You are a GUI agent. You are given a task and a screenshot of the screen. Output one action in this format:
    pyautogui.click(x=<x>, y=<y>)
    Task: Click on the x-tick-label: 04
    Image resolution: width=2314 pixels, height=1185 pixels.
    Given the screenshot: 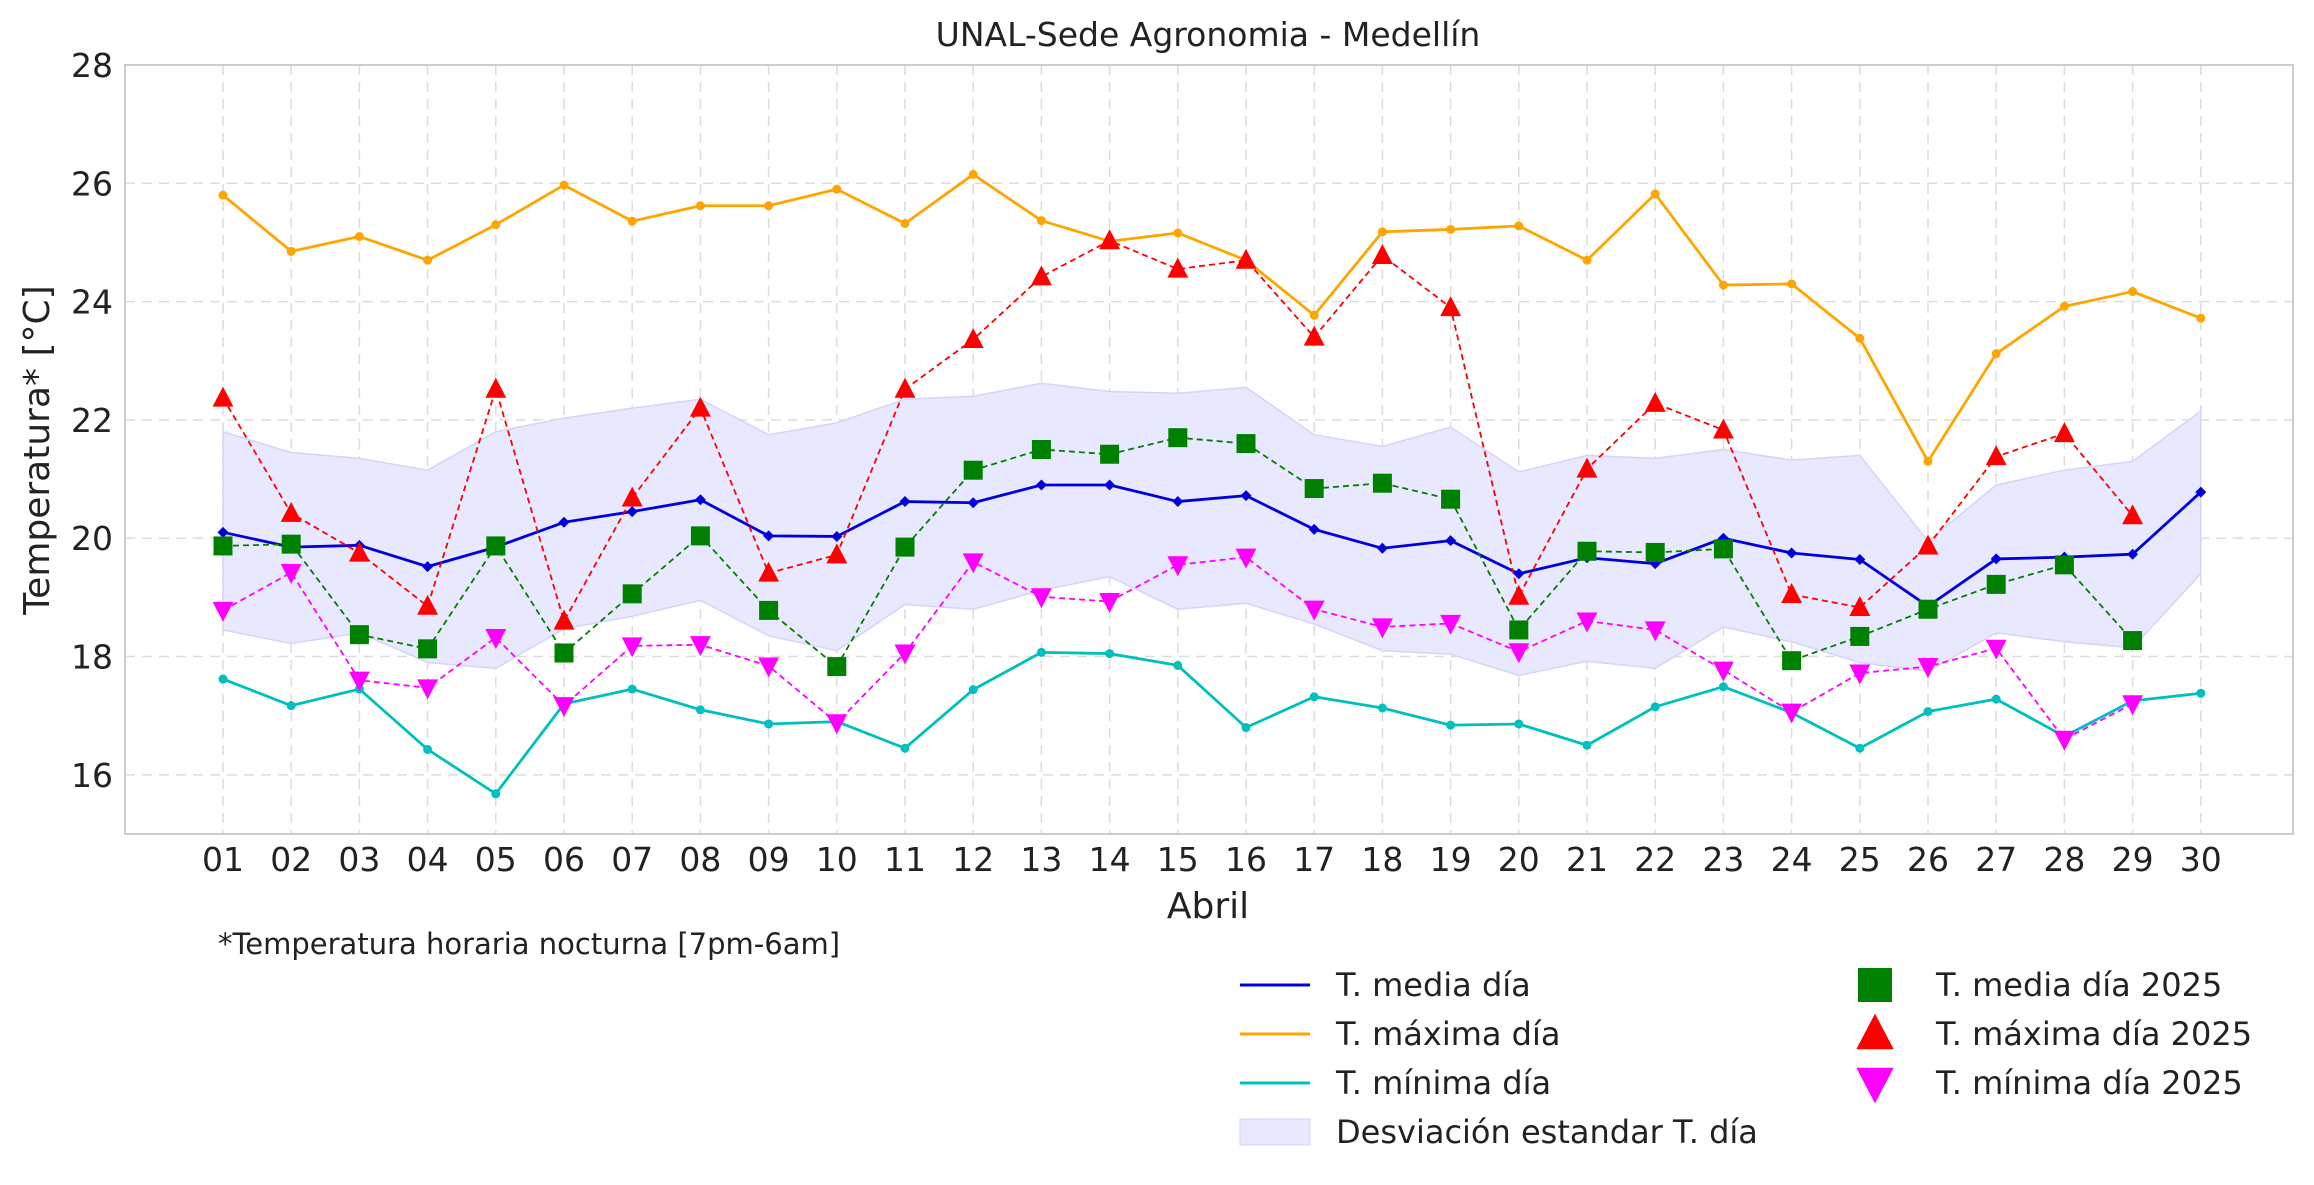 What is the action you would take?
    pyautogui.click(x=428, y=859)
    